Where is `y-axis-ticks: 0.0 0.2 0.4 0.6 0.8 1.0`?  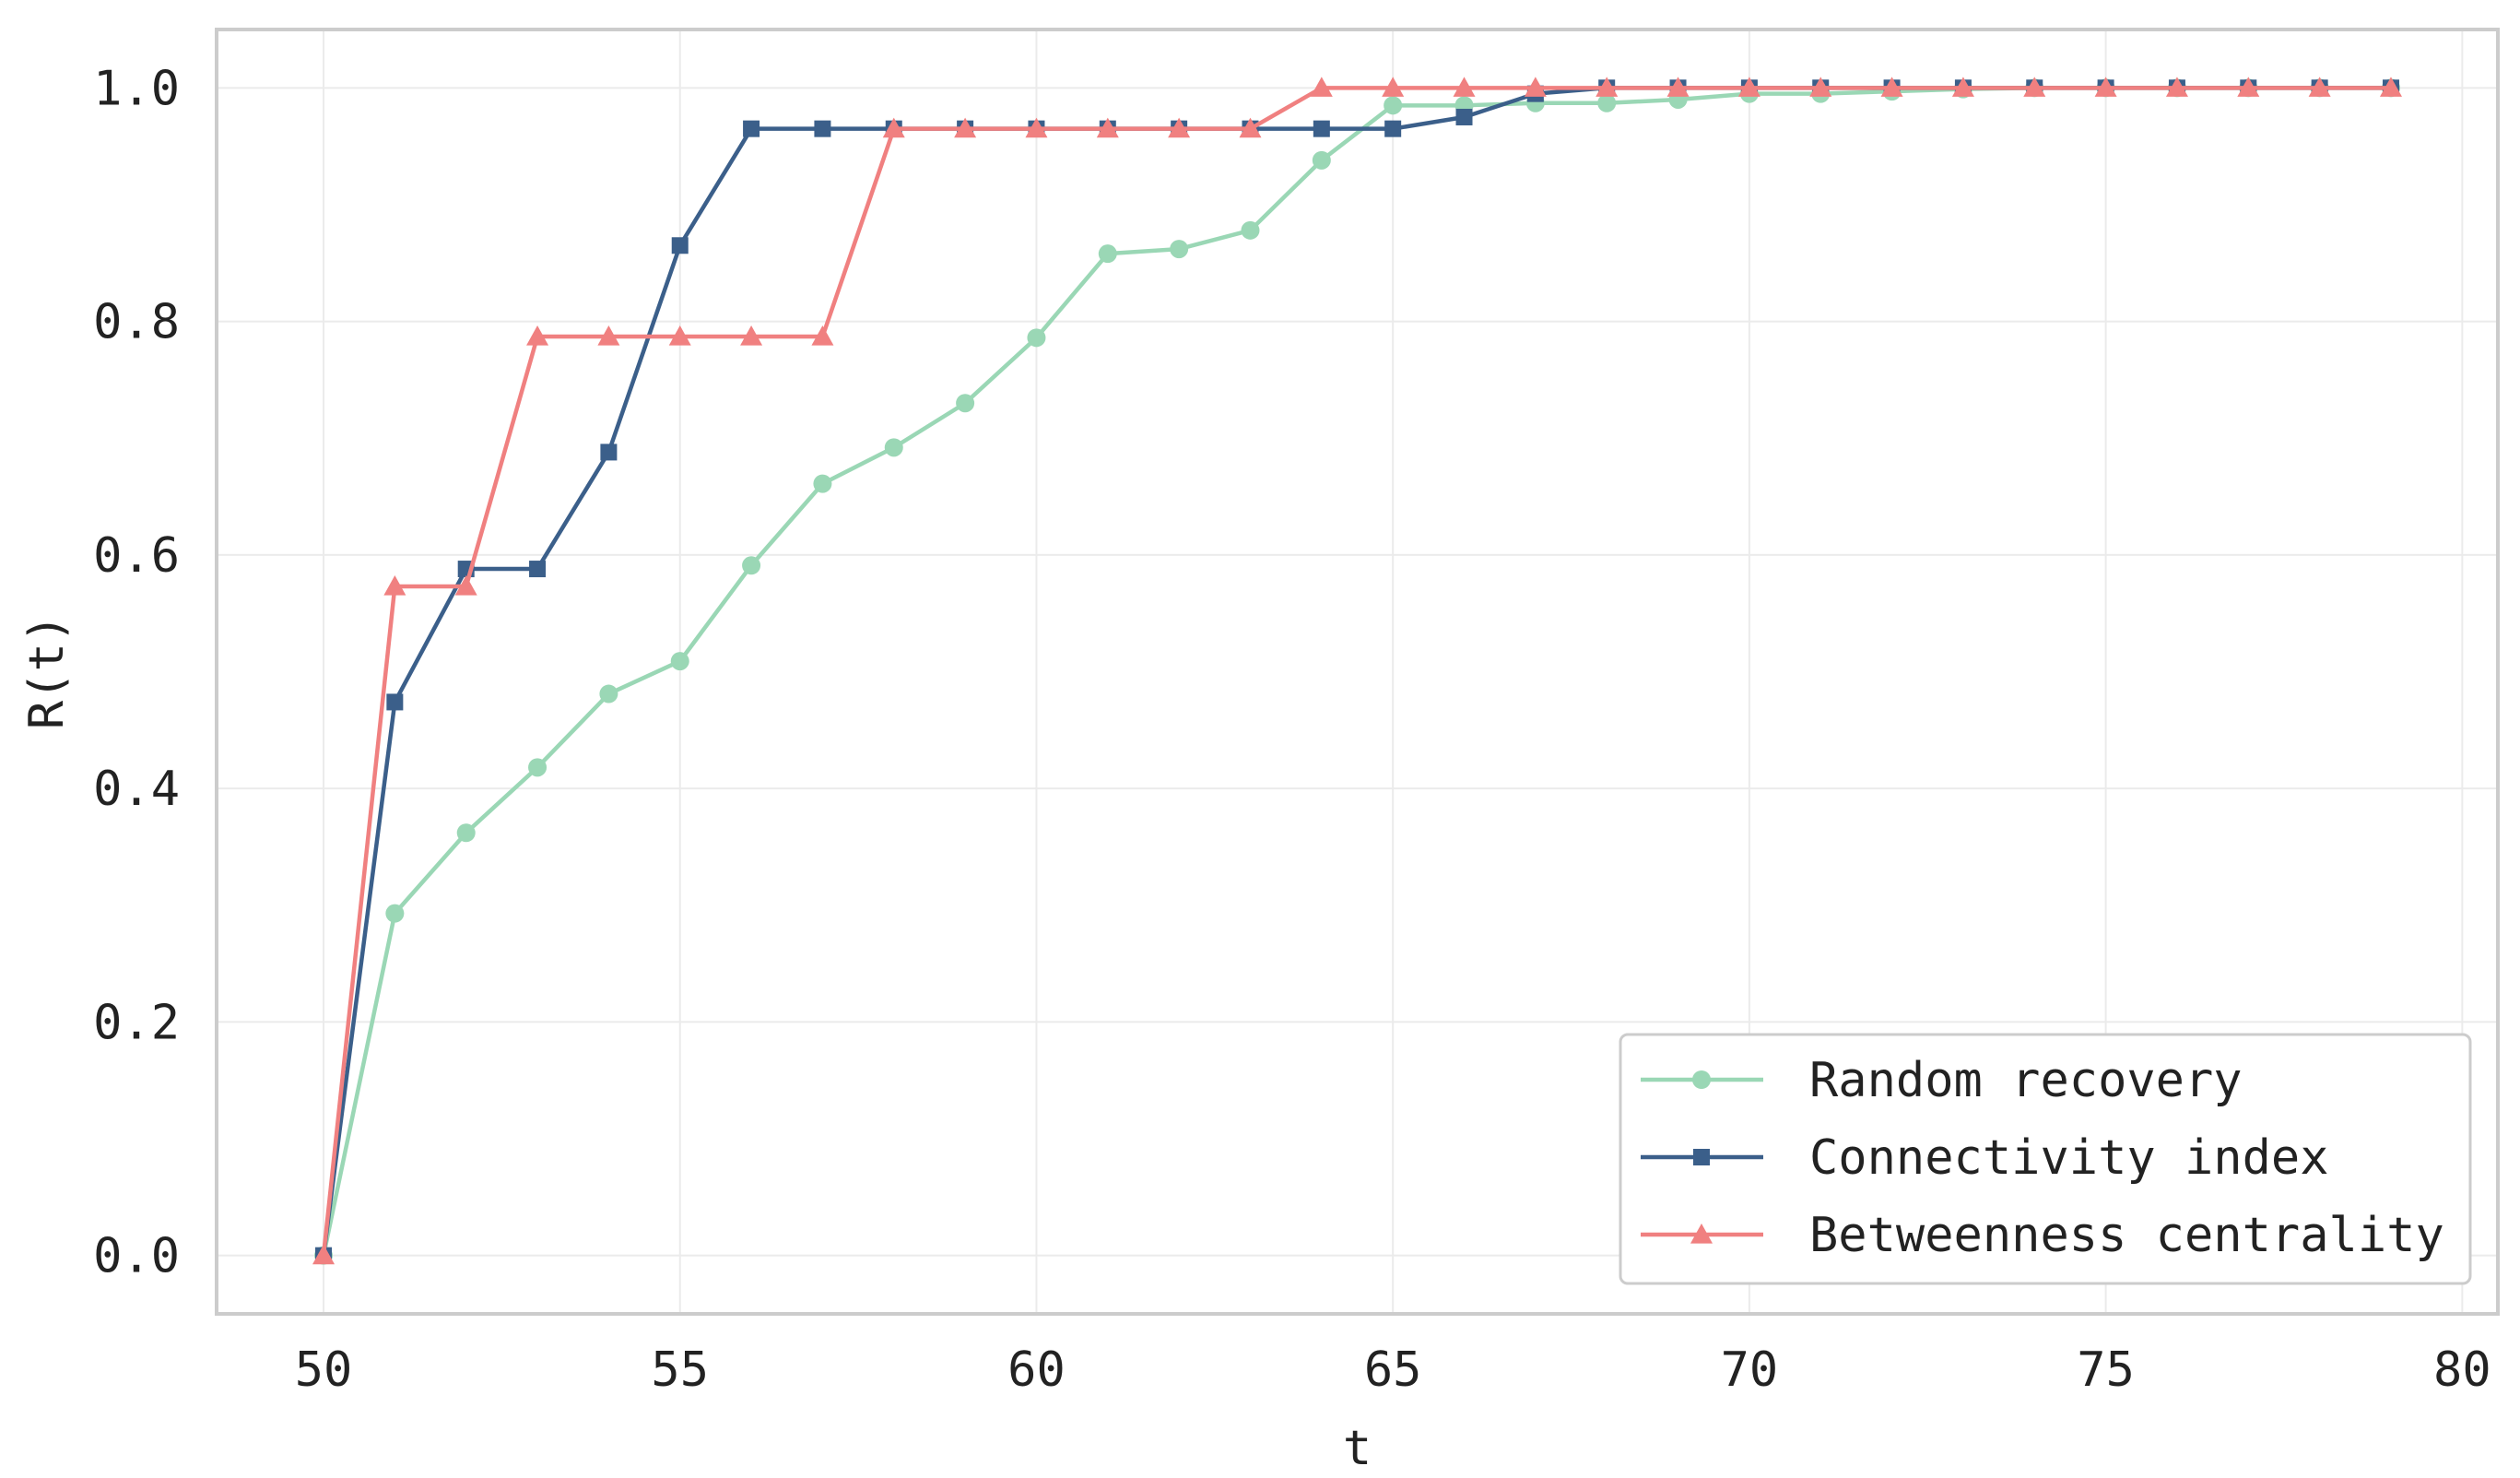
y-axis-ticks: 0.0 0.2 0.4 0.6 0.8 1.0 is located at coordinates (136, 672).